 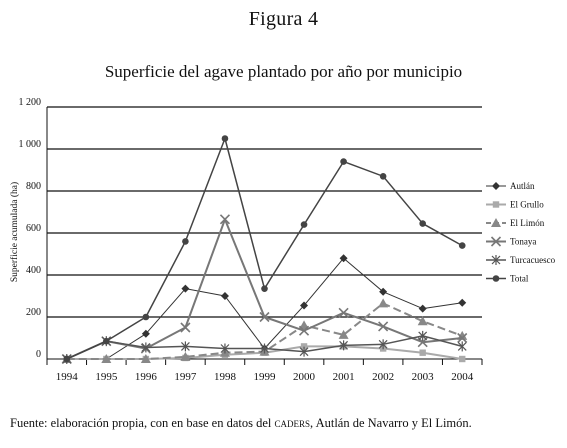 What do you see at coordinates (38, 354) in the screenshot?
I see `y-tick-label: 0` at bounding box center [38, 354].